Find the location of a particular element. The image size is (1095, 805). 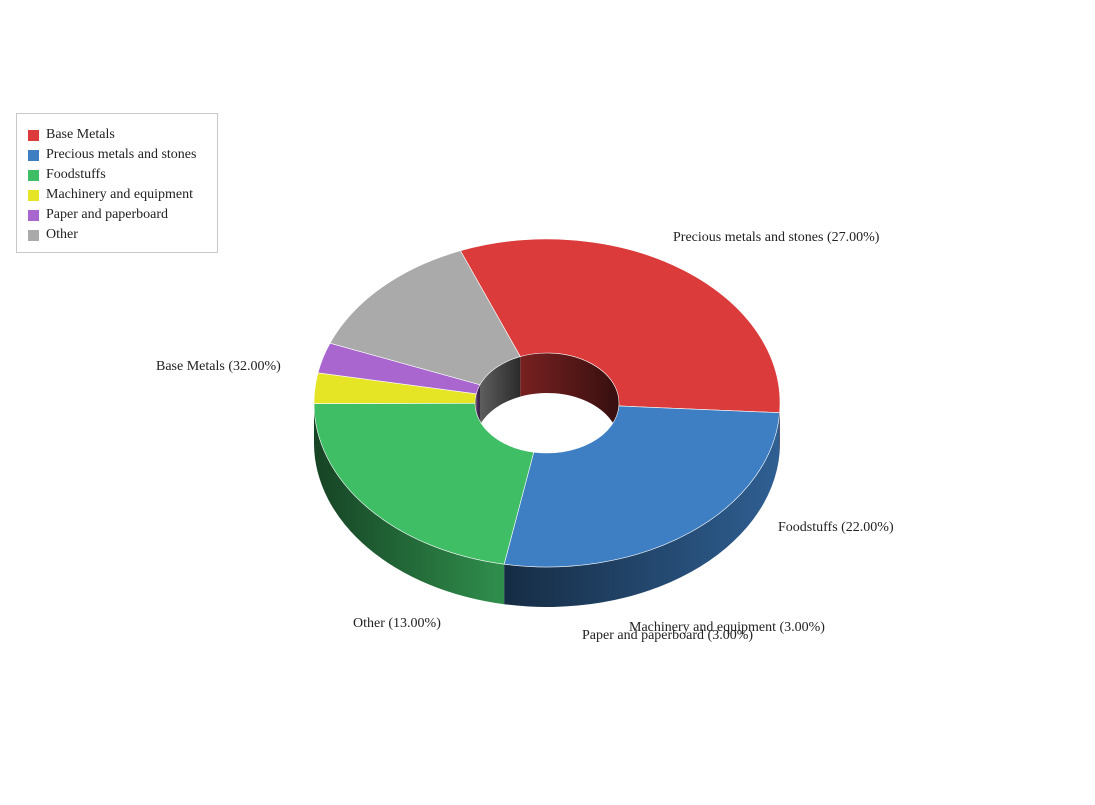

slice-label-base-metals: Base Metals (32.00%) is located at coordinates (218, 366).